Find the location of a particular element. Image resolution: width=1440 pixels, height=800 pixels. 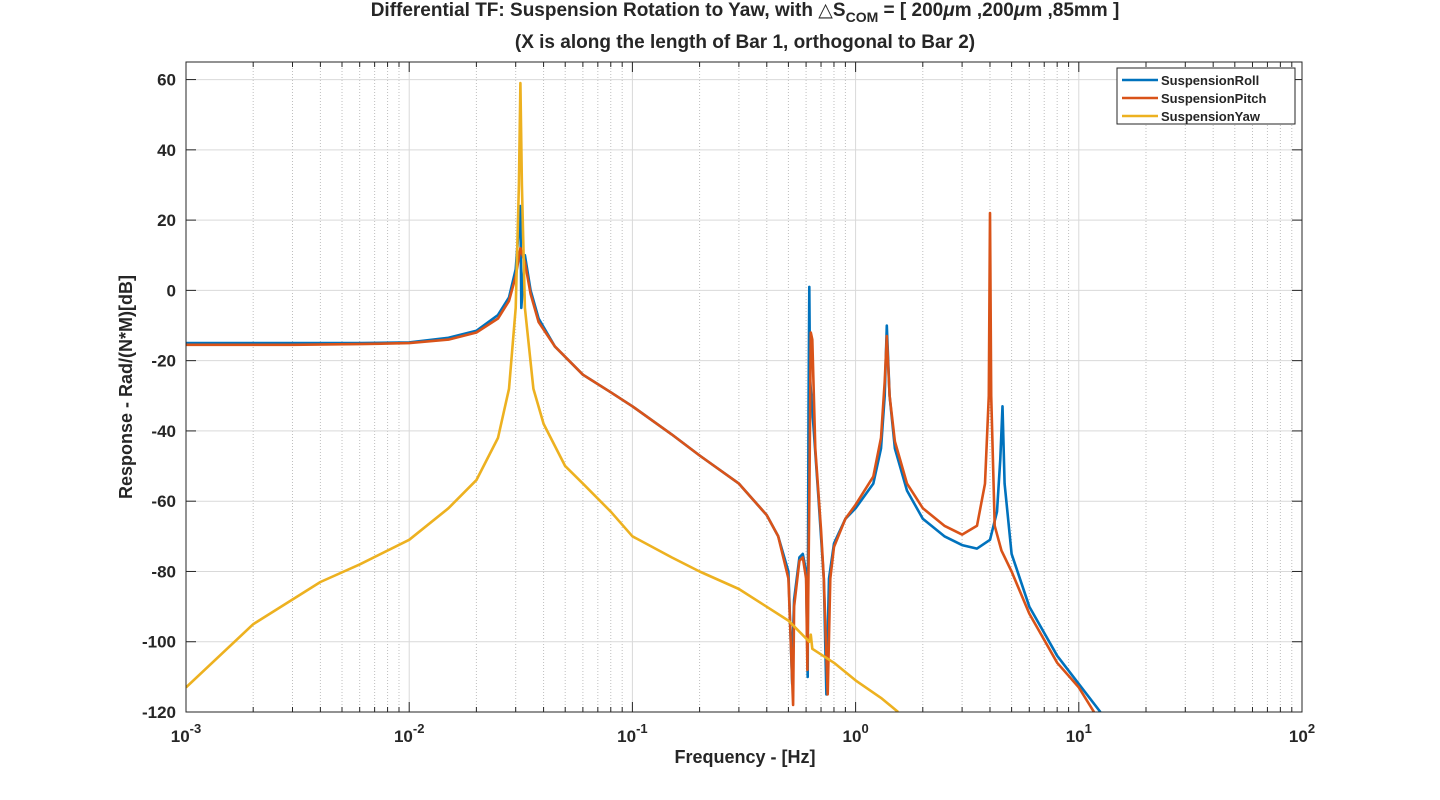

y-tick-labels: -120 -100 -80 -60 -40 -20 0 20 40 60 is located at coordinates (159, 396).